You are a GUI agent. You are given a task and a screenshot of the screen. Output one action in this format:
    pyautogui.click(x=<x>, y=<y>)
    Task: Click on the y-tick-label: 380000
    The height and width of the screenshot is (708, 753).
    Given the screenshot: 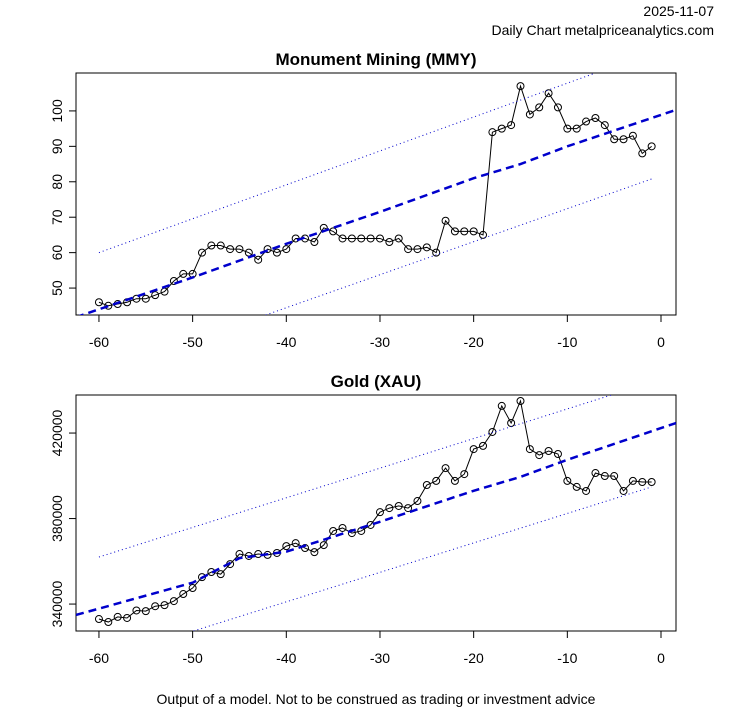 What is the action you would take?
    pyautogui.click(x=57, y=518)
    